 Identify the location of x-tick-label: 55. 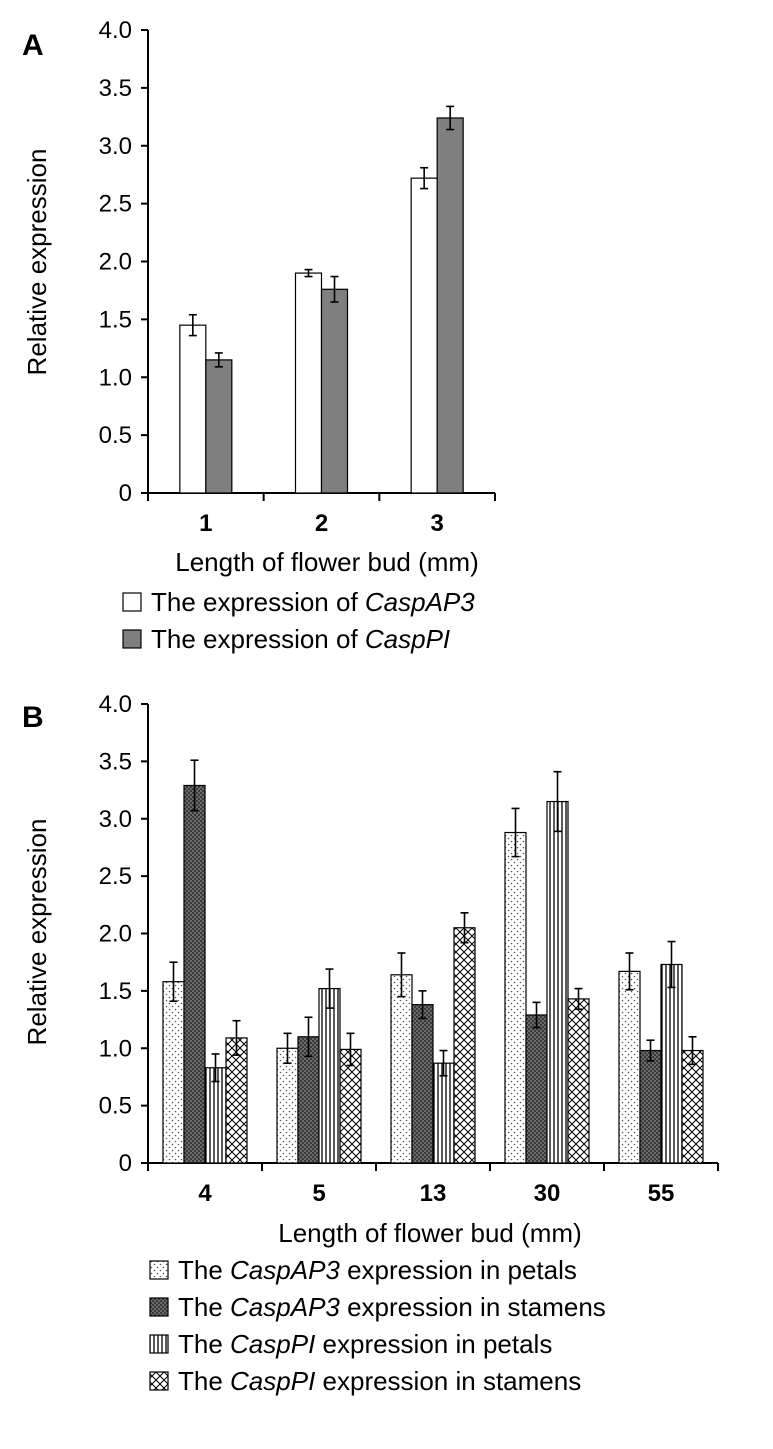
(661, 1193).